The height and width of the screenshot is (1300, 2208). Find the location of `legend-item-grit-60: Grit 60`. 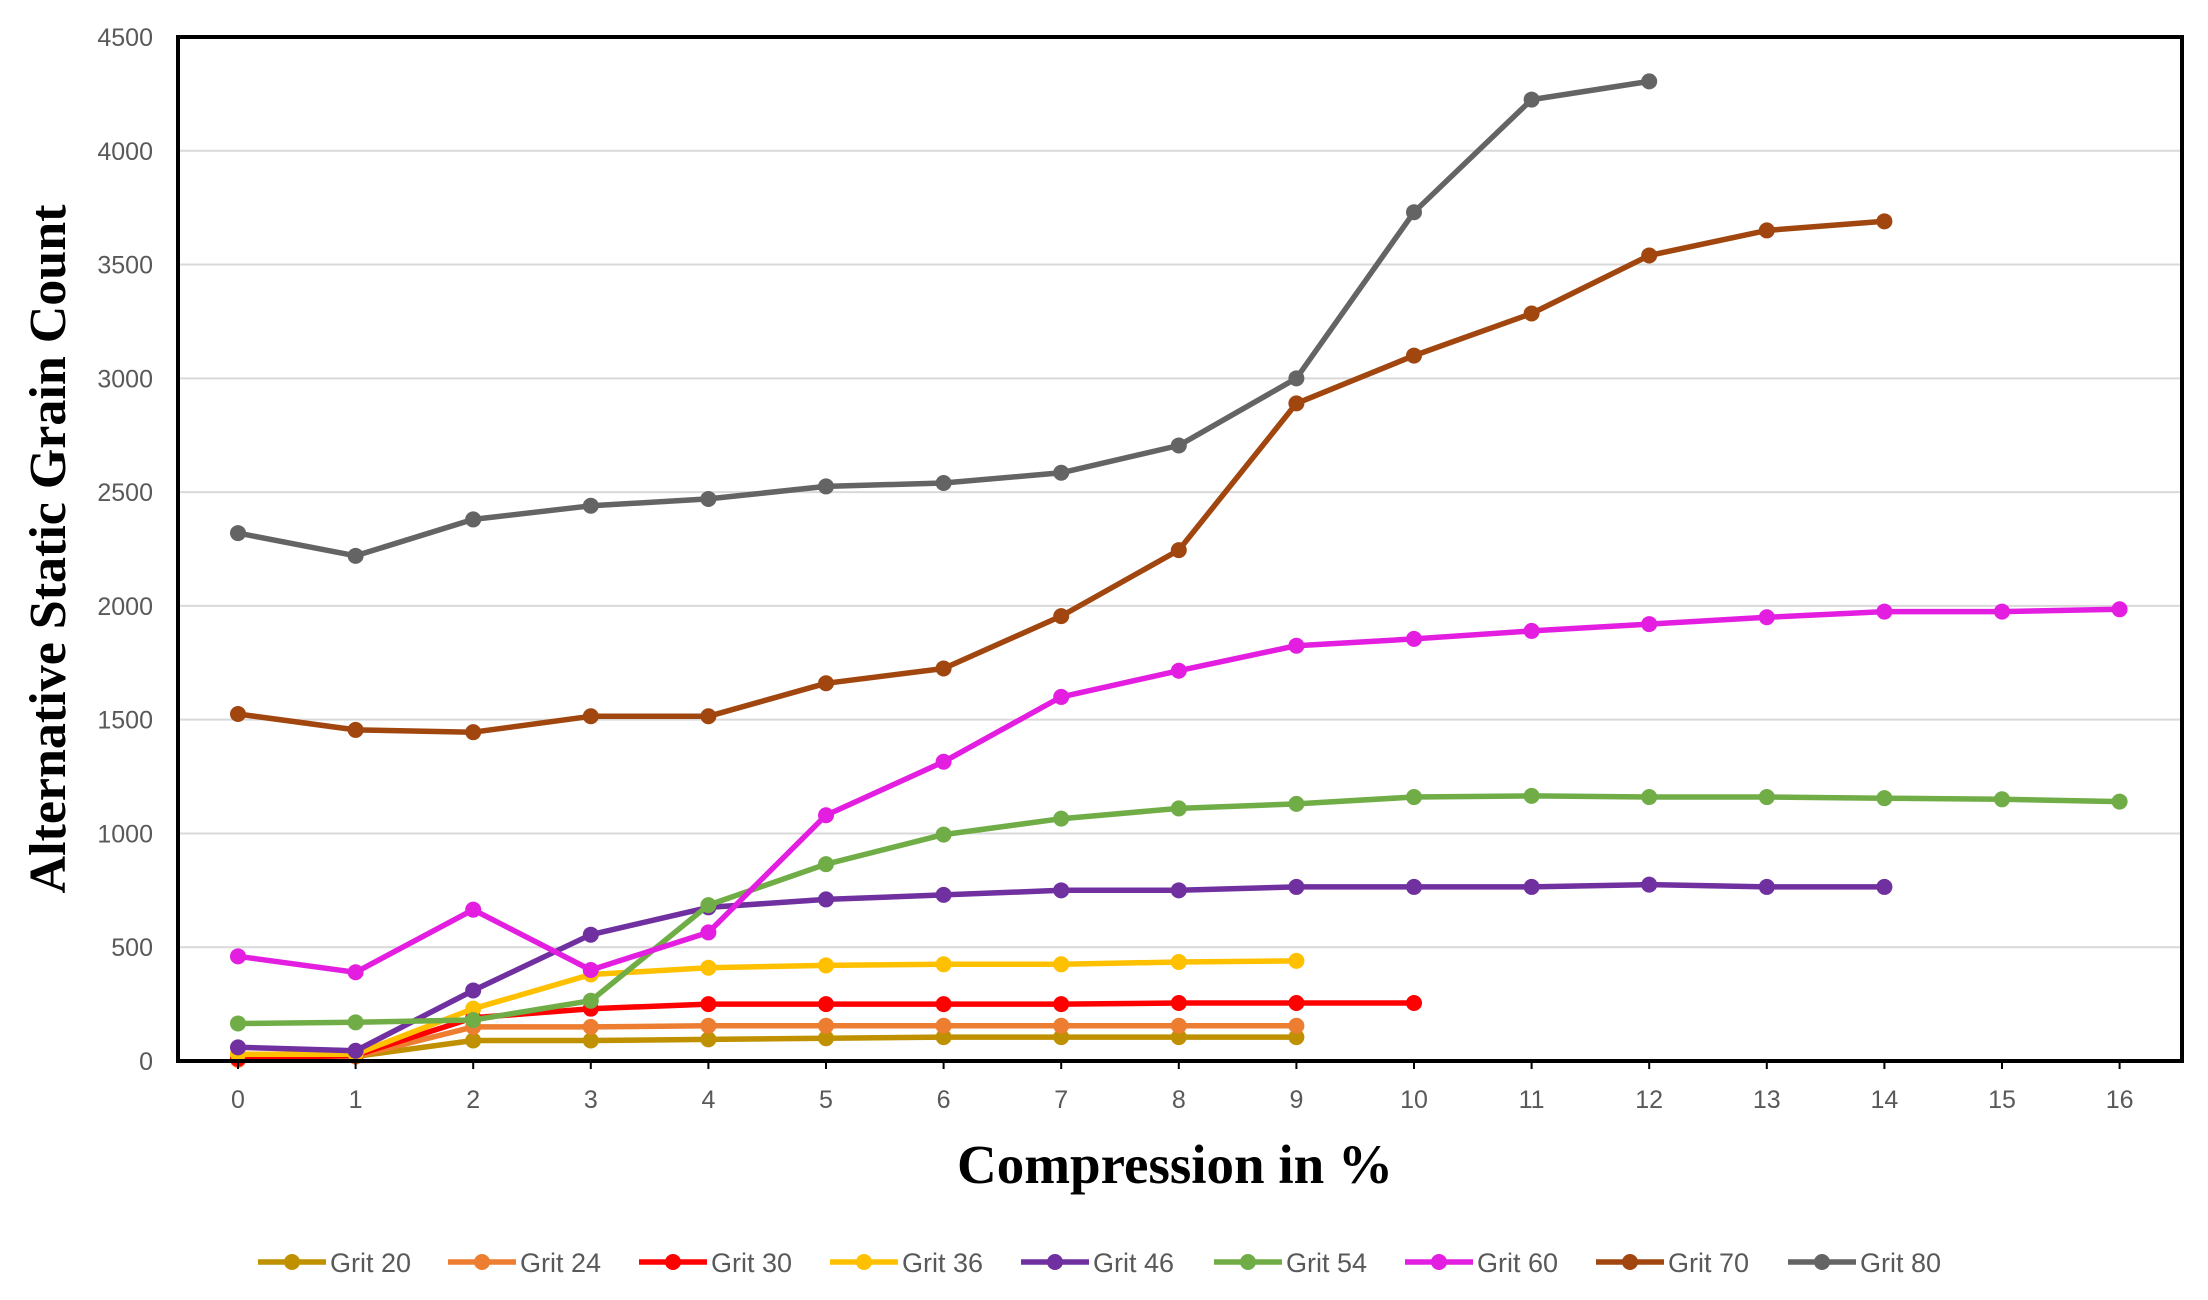

legend-item-grit-60: Grit 60 is located at coordinates (1481, 1263).